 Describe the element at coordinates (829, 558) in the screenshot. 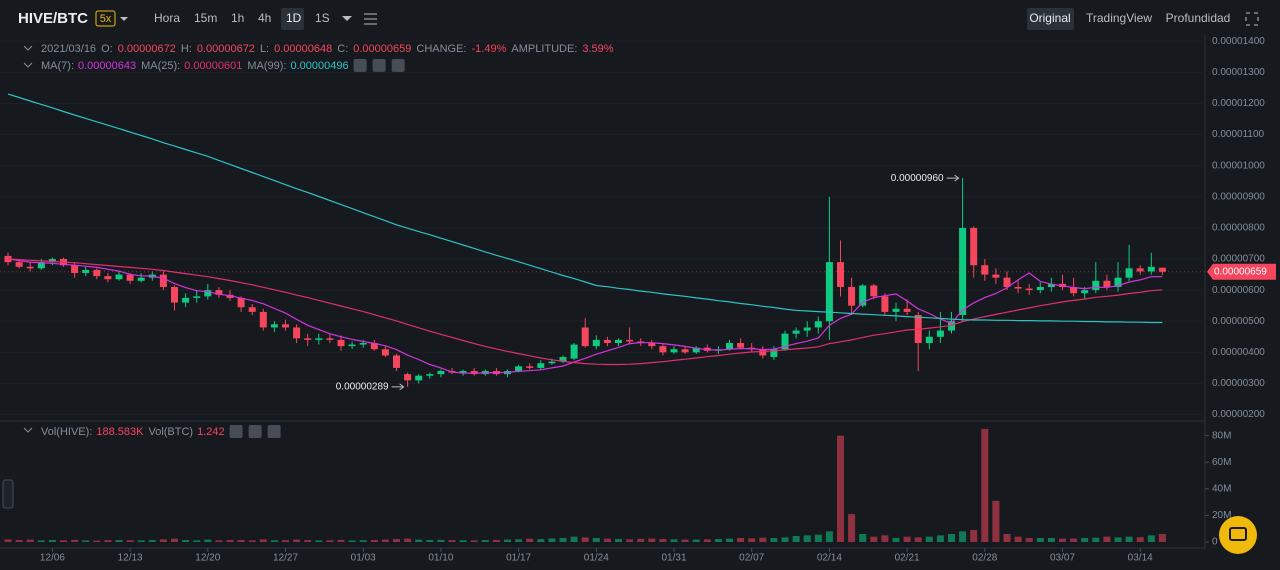

I see `x-tick-label: 02/14` at that location.